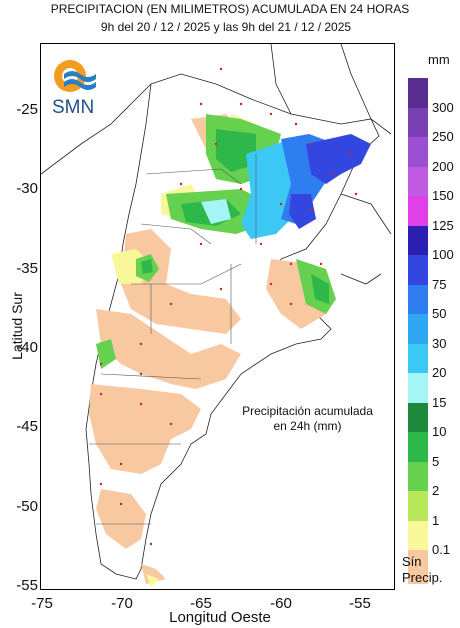 This screenshot has height=628, width=460. Describe the element at coordinates (27, 506) in the screenshot. I see `y-tick: -50` at that location.